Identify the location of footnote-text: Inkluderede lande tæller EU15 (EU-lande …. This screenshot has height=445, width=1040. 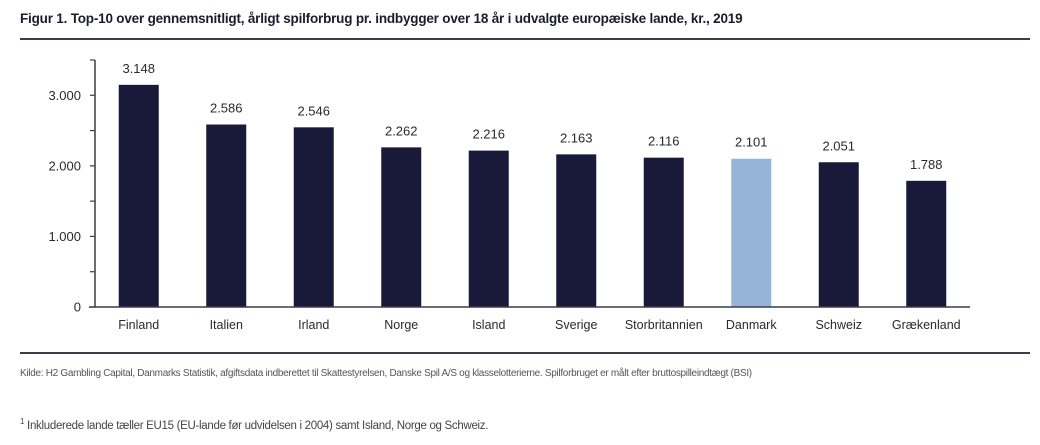
(256, 425).